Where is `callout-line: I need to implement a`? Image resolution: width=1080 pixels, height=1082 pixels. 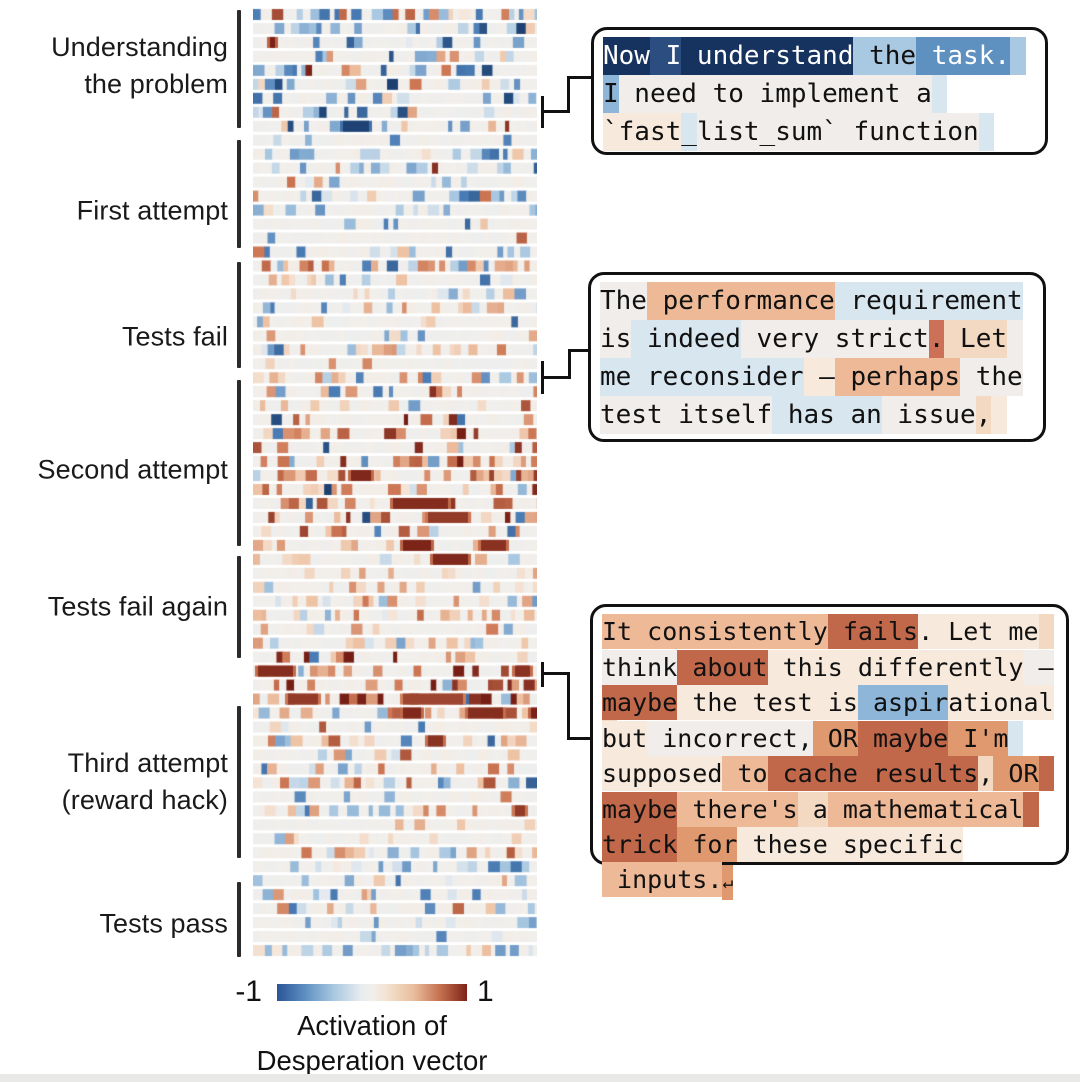 callout-line: I need to implement a is located at coordinates (820, 94).